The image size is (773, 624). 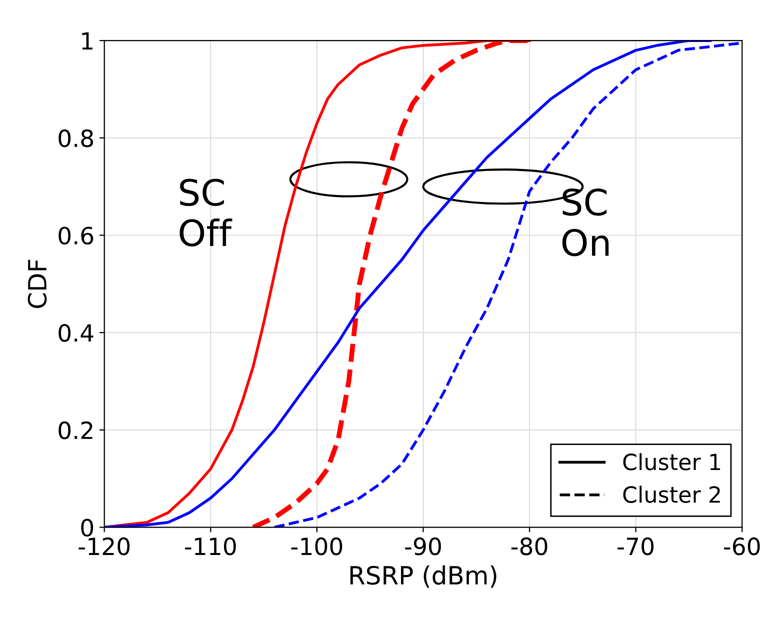 What do you see at coordinates (423, 576) in the screenshot?
I see `x-axis-title: RSRP (dBm)` at bounding box center [423, 576].